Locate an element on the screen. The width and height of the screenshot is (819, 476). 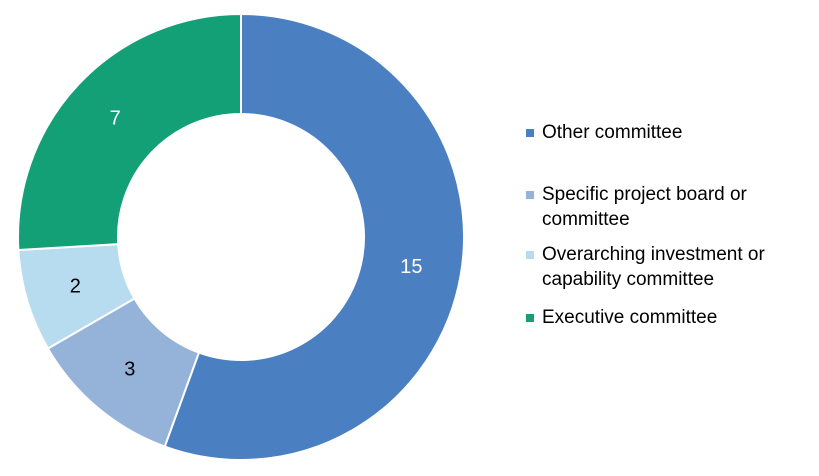
legend-swatch-executive-committee is located at coordinates (530, 318).